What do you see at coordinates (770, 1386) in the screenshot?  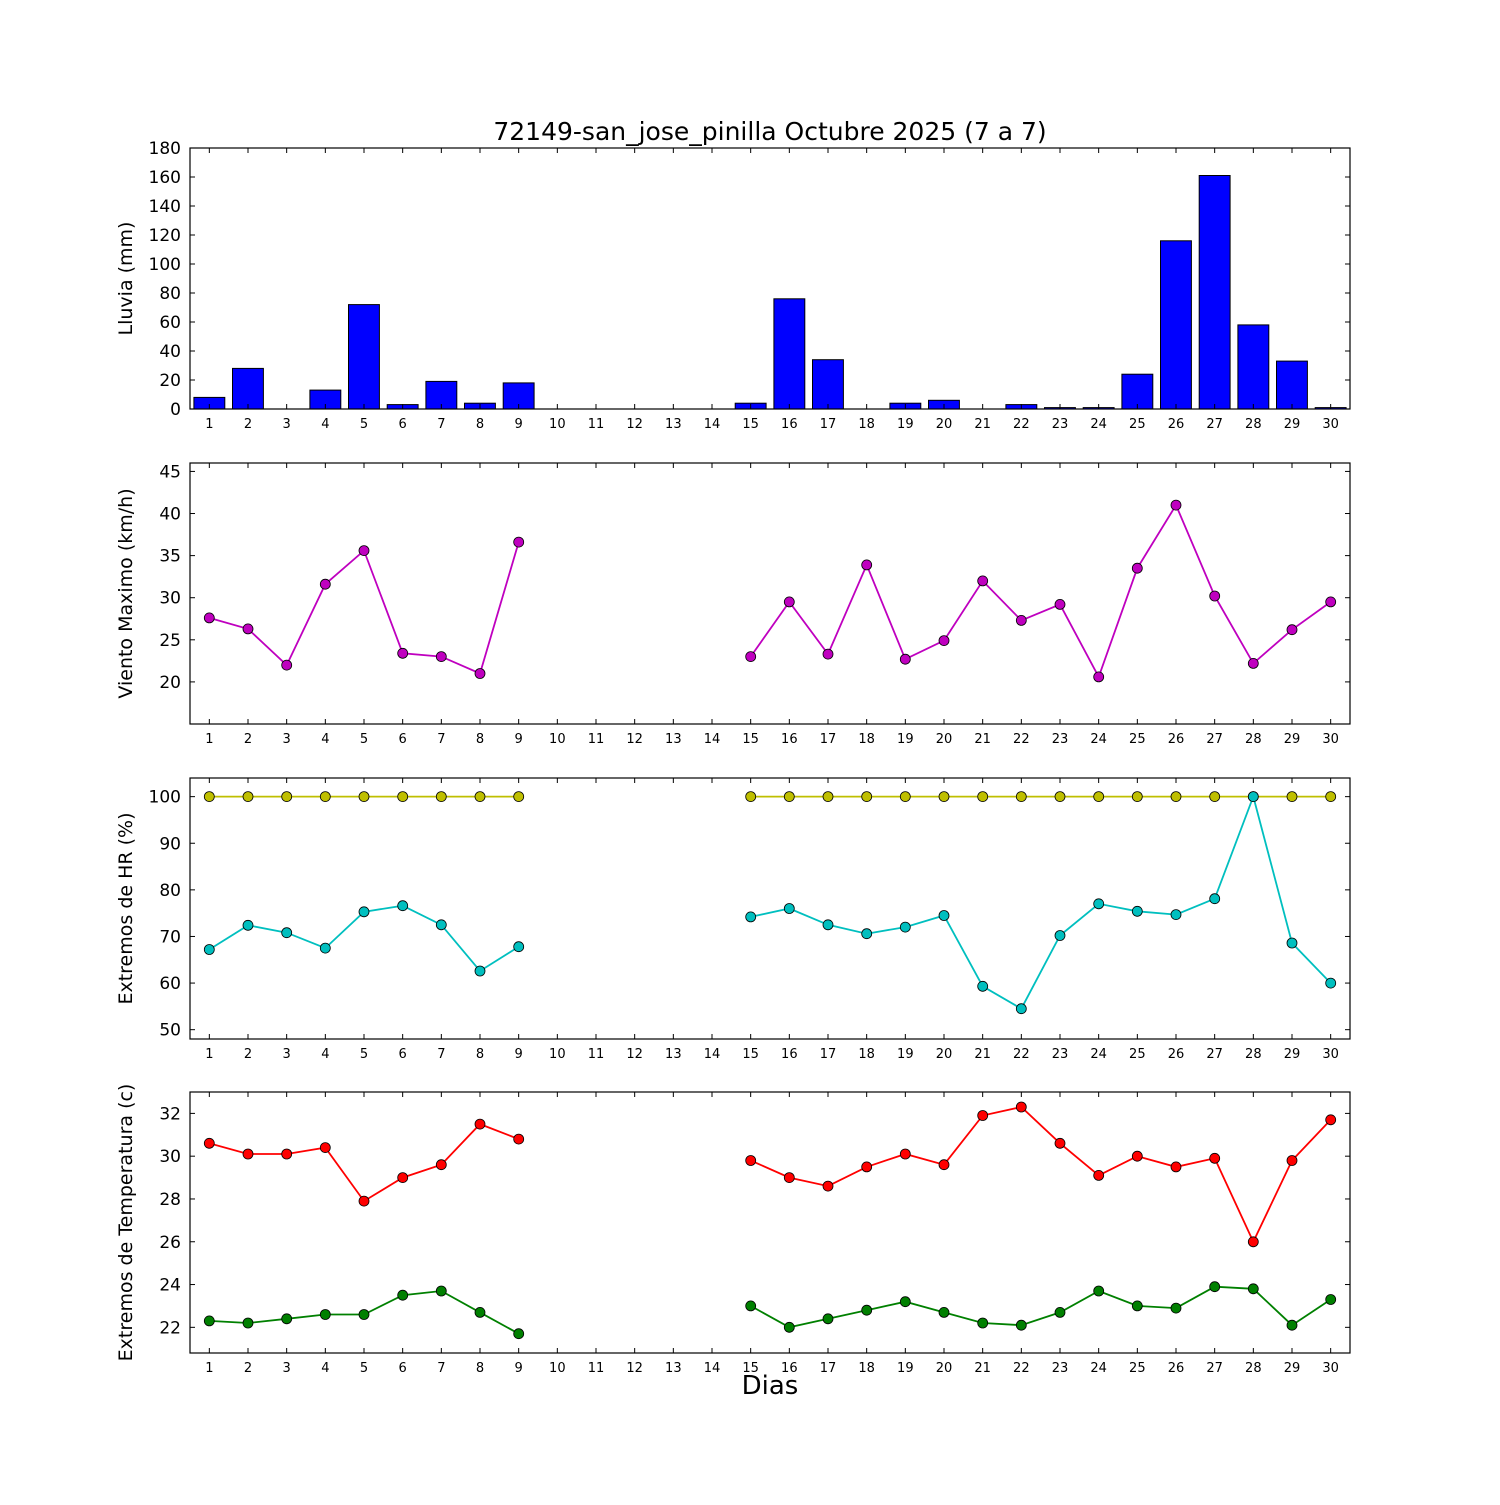 I see `x-axis-label: Dias` at bounding box center [770, 1386].